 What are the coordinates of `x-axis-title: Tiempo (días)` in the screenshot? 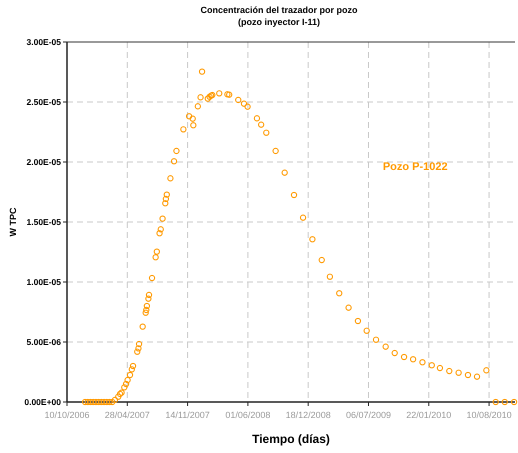 It's located at (291, 439).